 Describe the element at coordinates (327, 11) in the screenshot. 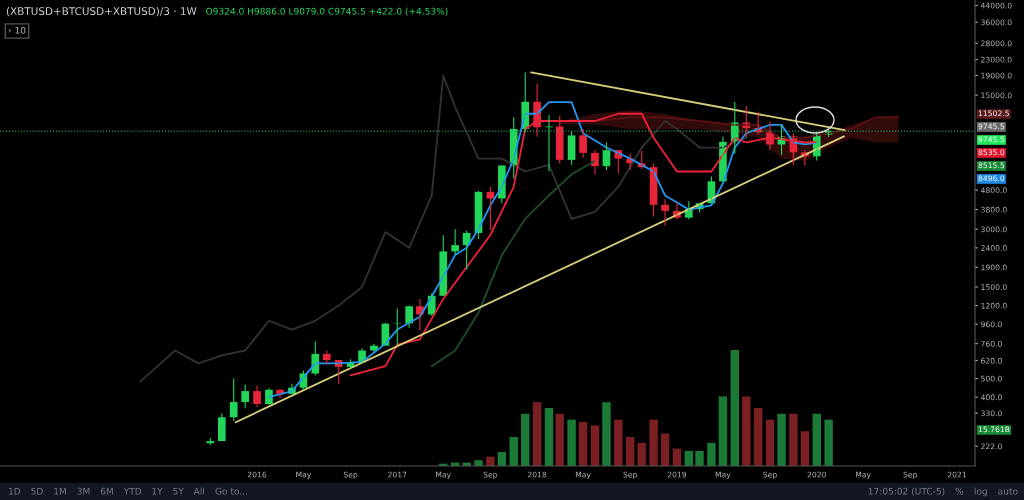

I see `text: O9324.0 H9886.0 L9079.0 C9745.5 +422.0 (+4.53%)` at that location.